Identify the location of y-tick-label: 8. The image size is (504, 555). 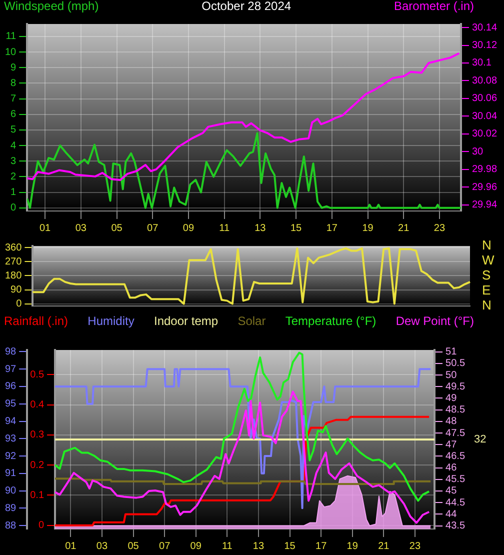
(13, 83).